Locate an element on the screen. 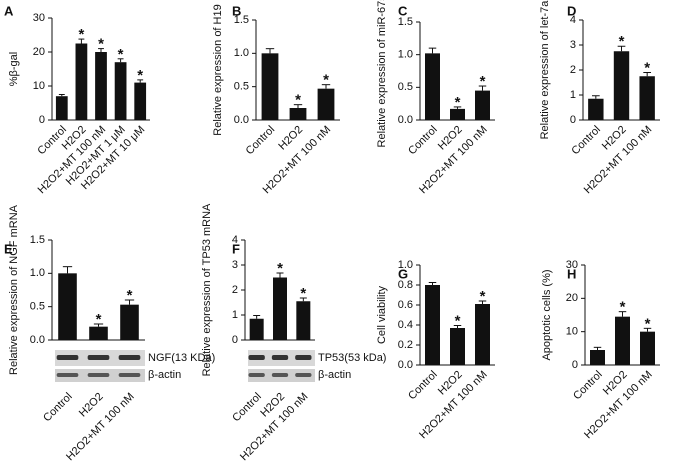 The height and width of the screenshot is (469, 685). y-tick-label: 0.4 is located at coordinates (405, 325).